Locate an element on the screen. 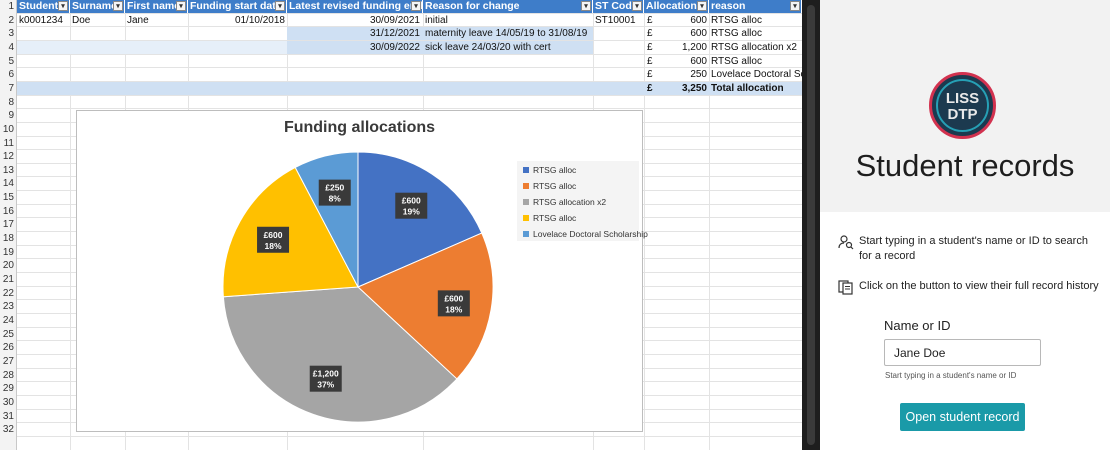  cell-total-allocation: 3,250 is located at coordinates (694, 88).